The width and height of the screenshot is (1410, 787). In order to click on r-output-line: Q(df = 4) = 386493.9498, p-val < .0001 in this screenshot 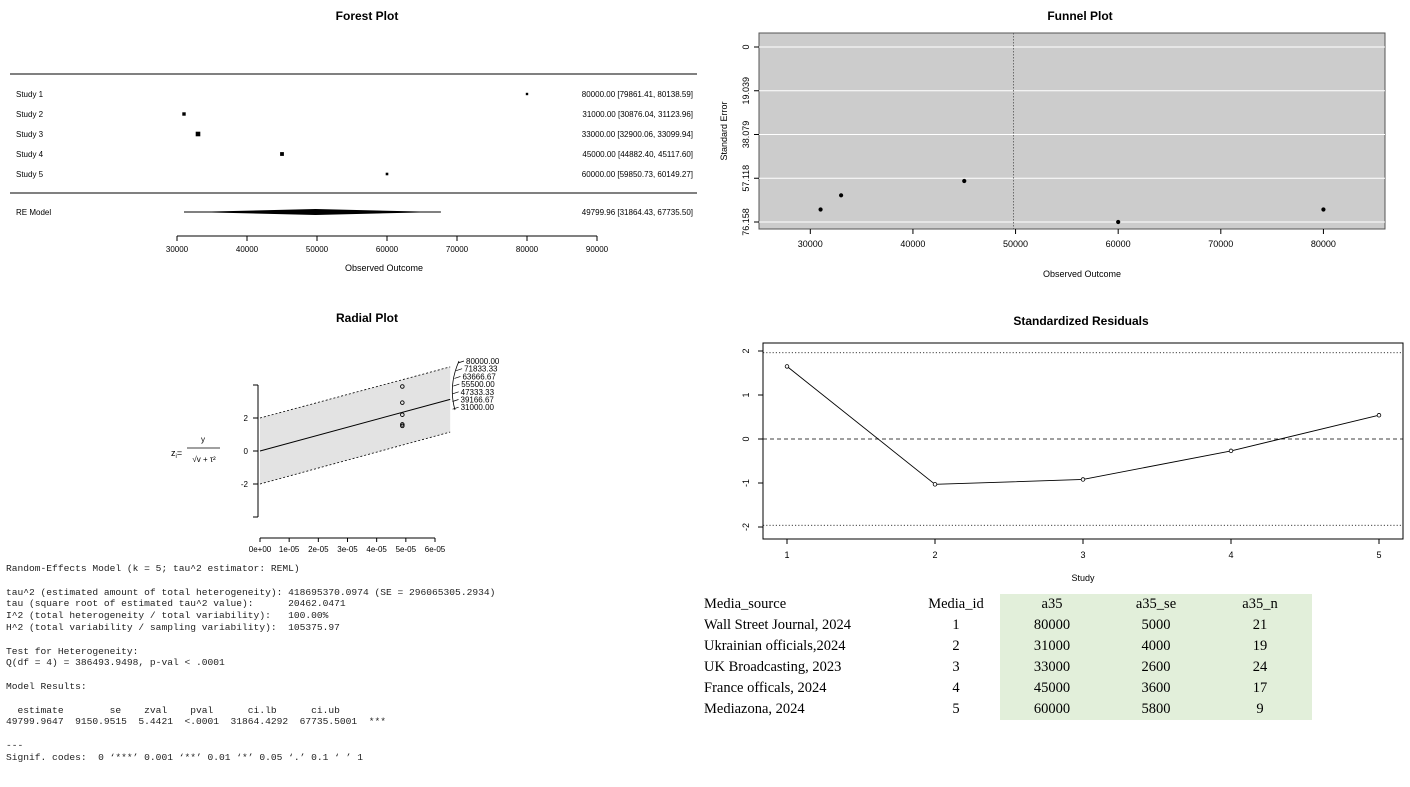, I will do `click(115, 663)`.